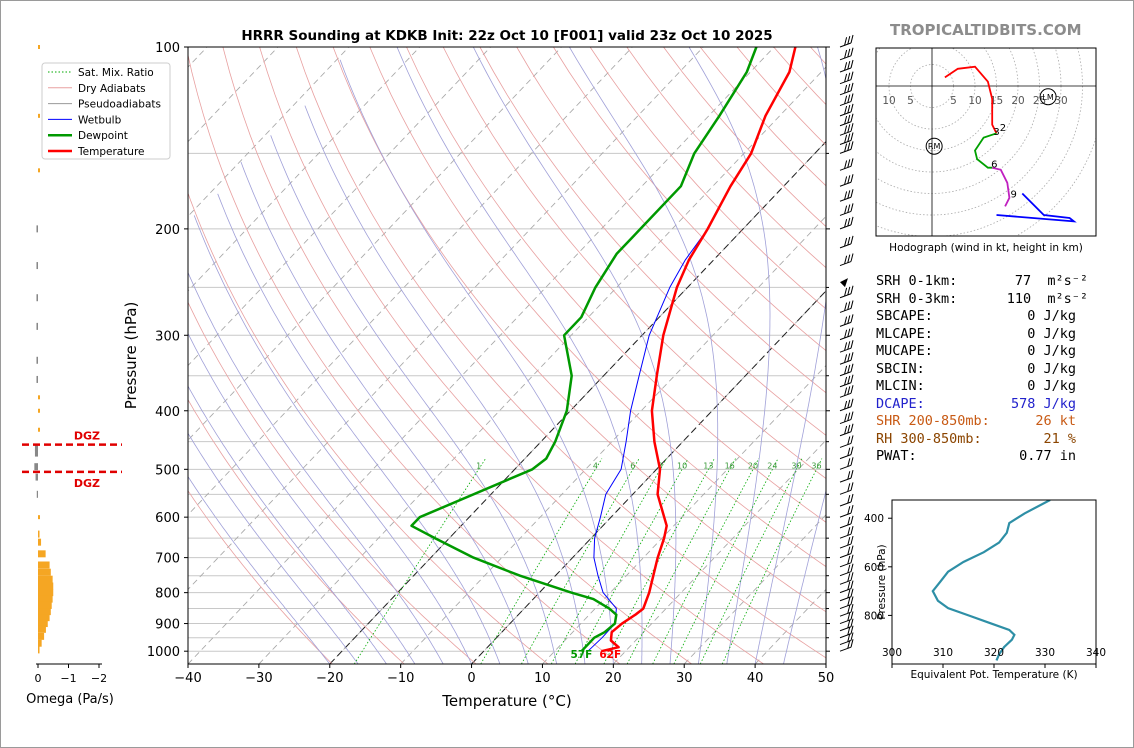  I want to click on theta-x-tick-label: 330, so click(1045, 653).